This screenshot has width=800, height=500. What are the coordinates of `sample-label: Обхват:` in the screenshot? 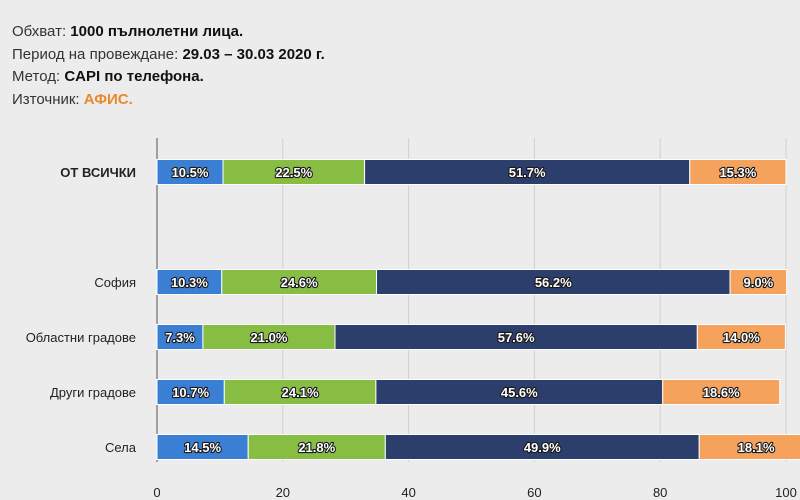 It's located at (39, 31).